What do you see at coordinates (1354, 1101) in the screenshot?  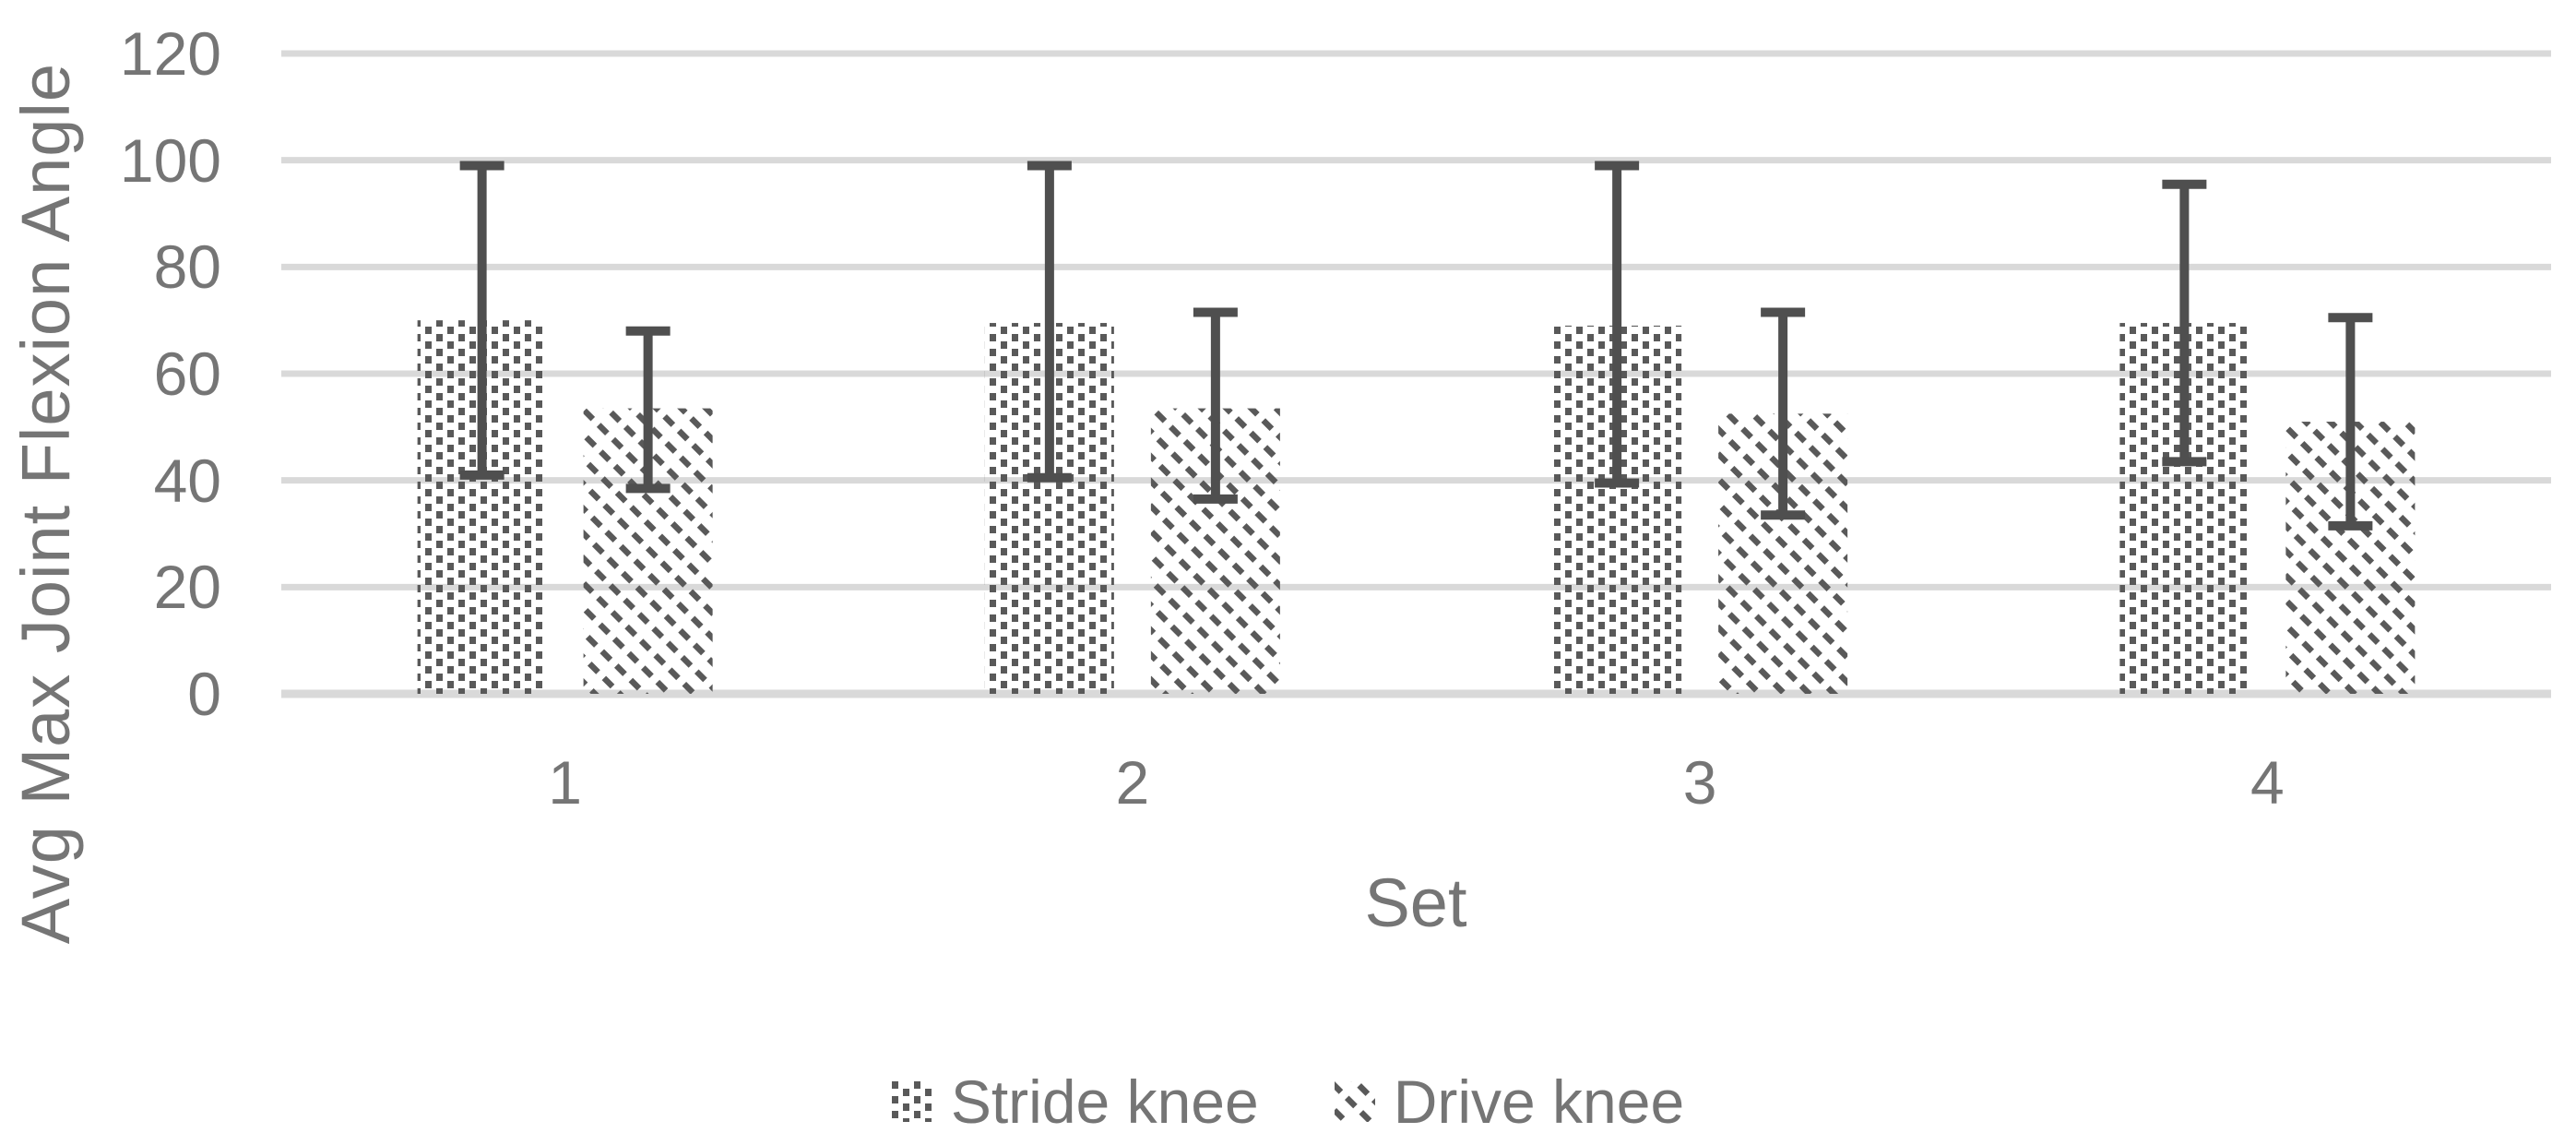 I see `legend-swatch-diagonal-hatch-icon` at bounding box center [1354, 1101].